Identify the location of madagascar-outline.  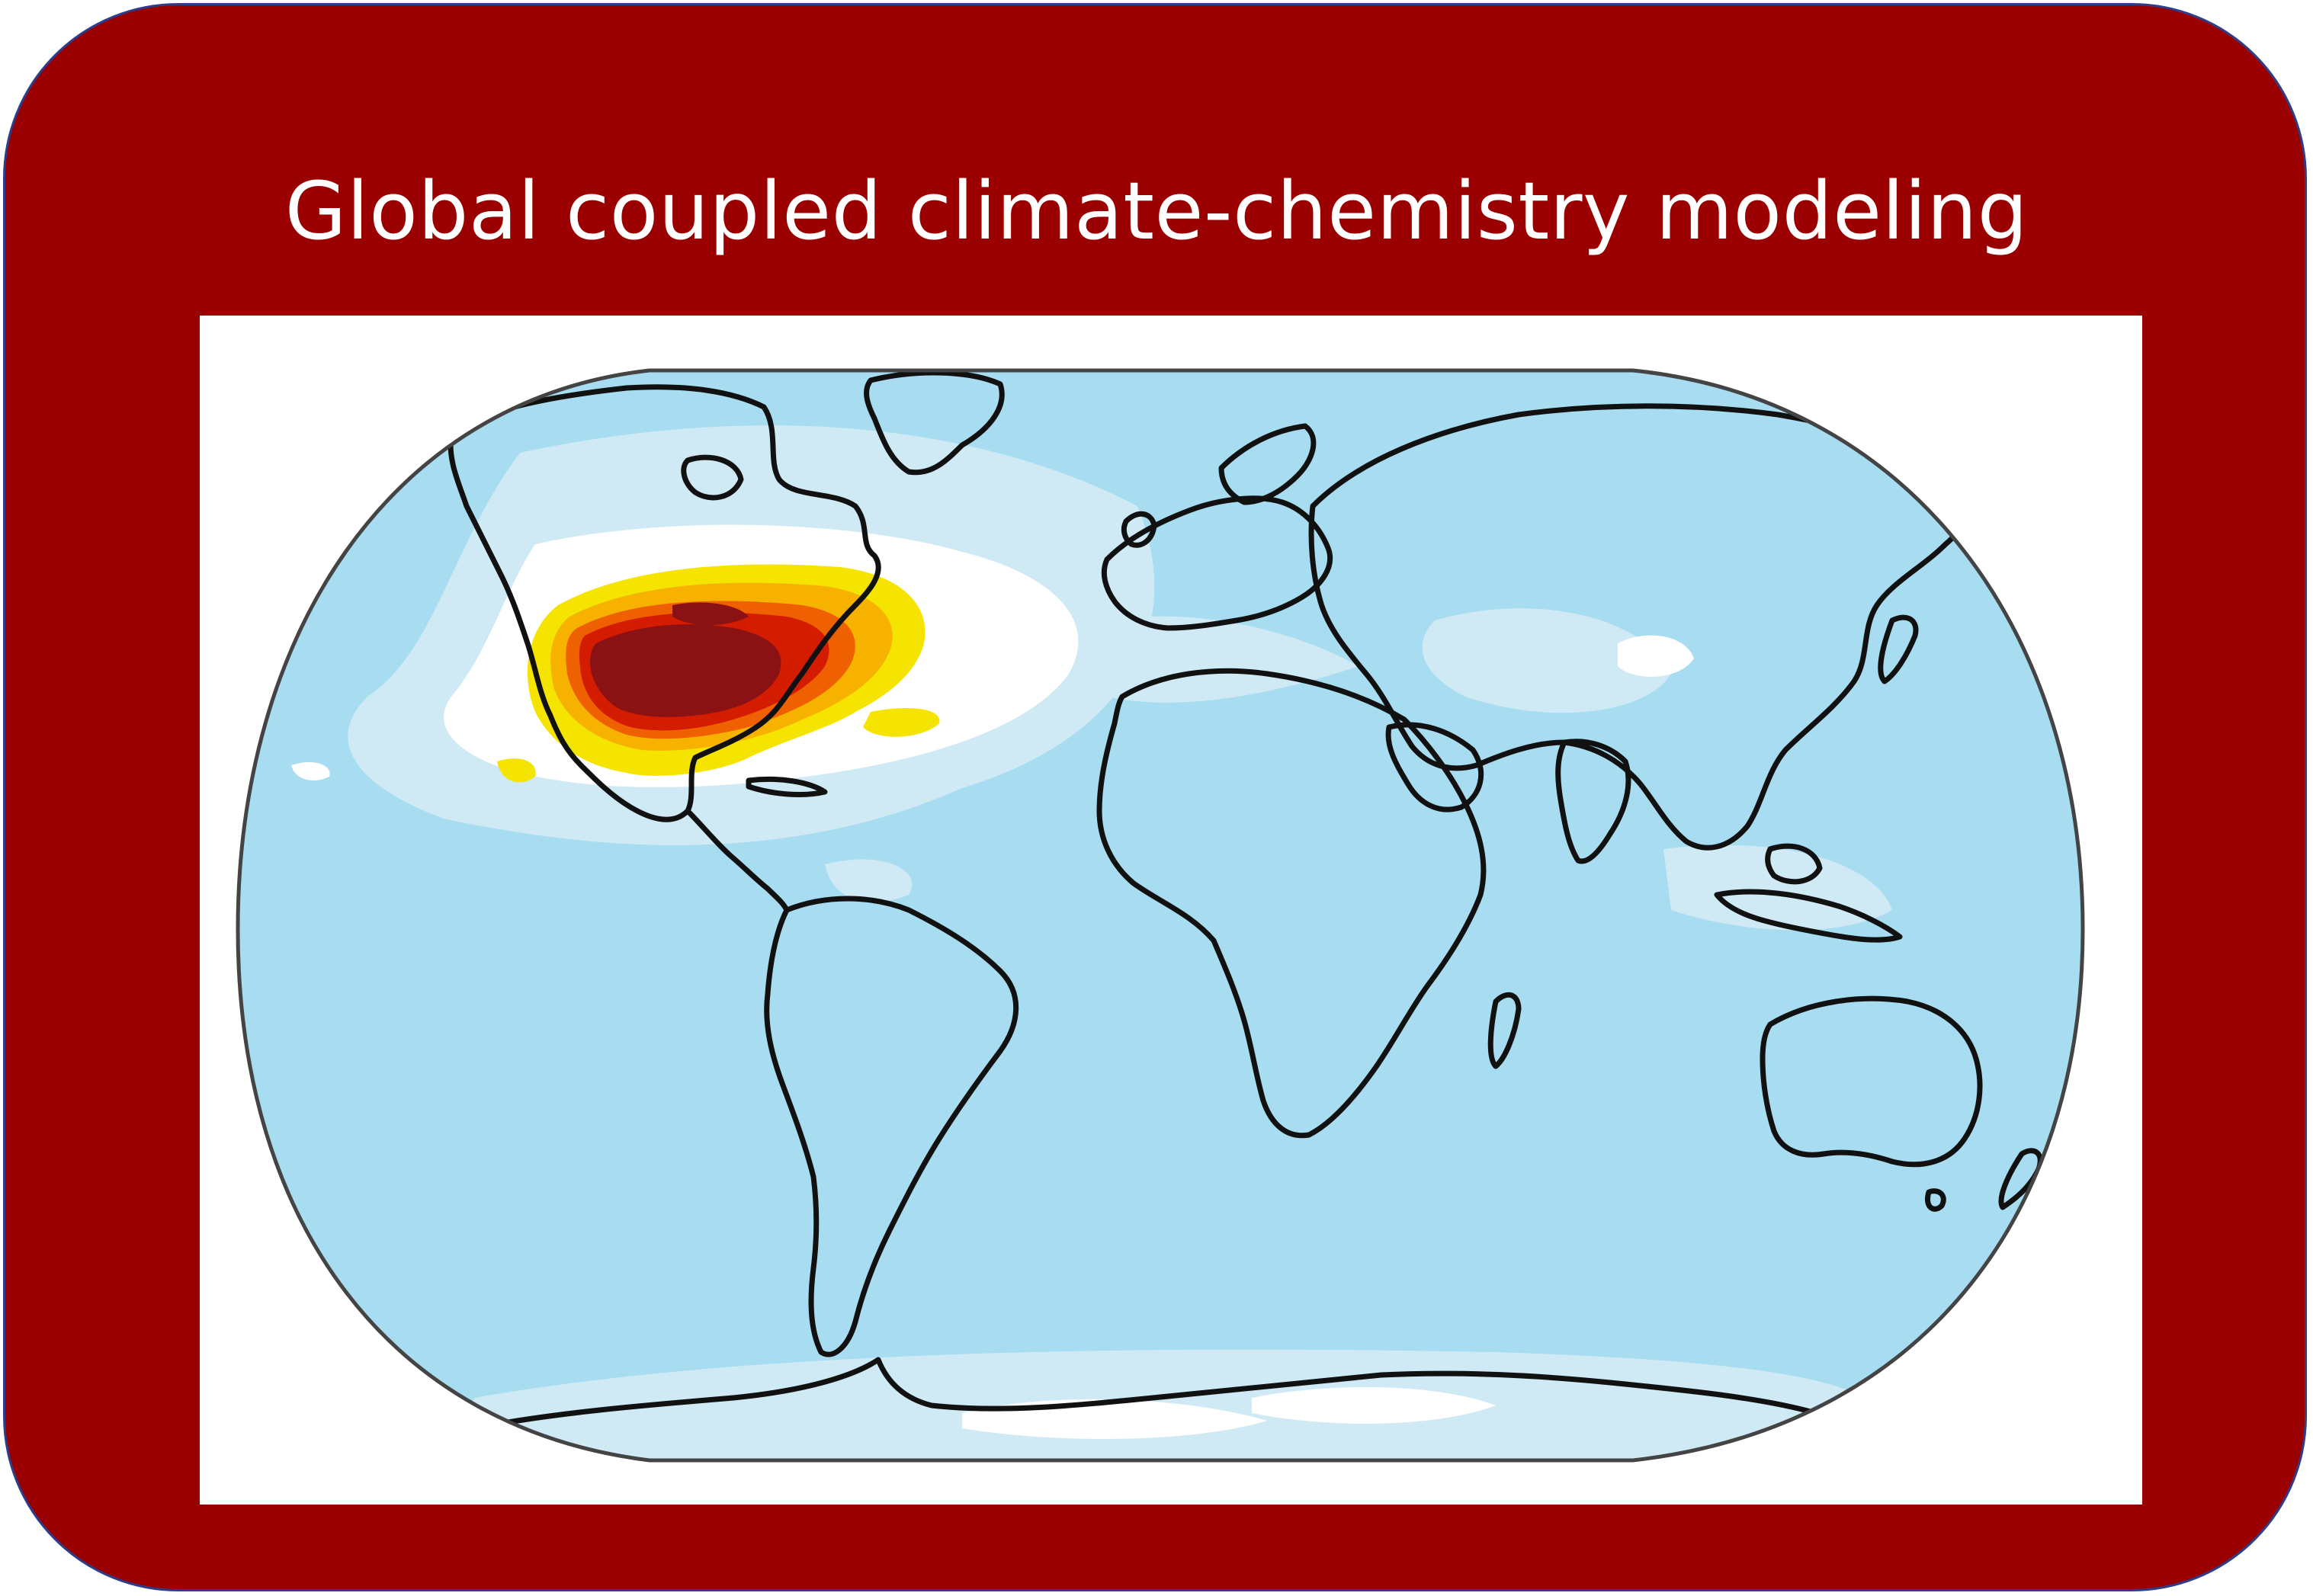
(1504, 1030).